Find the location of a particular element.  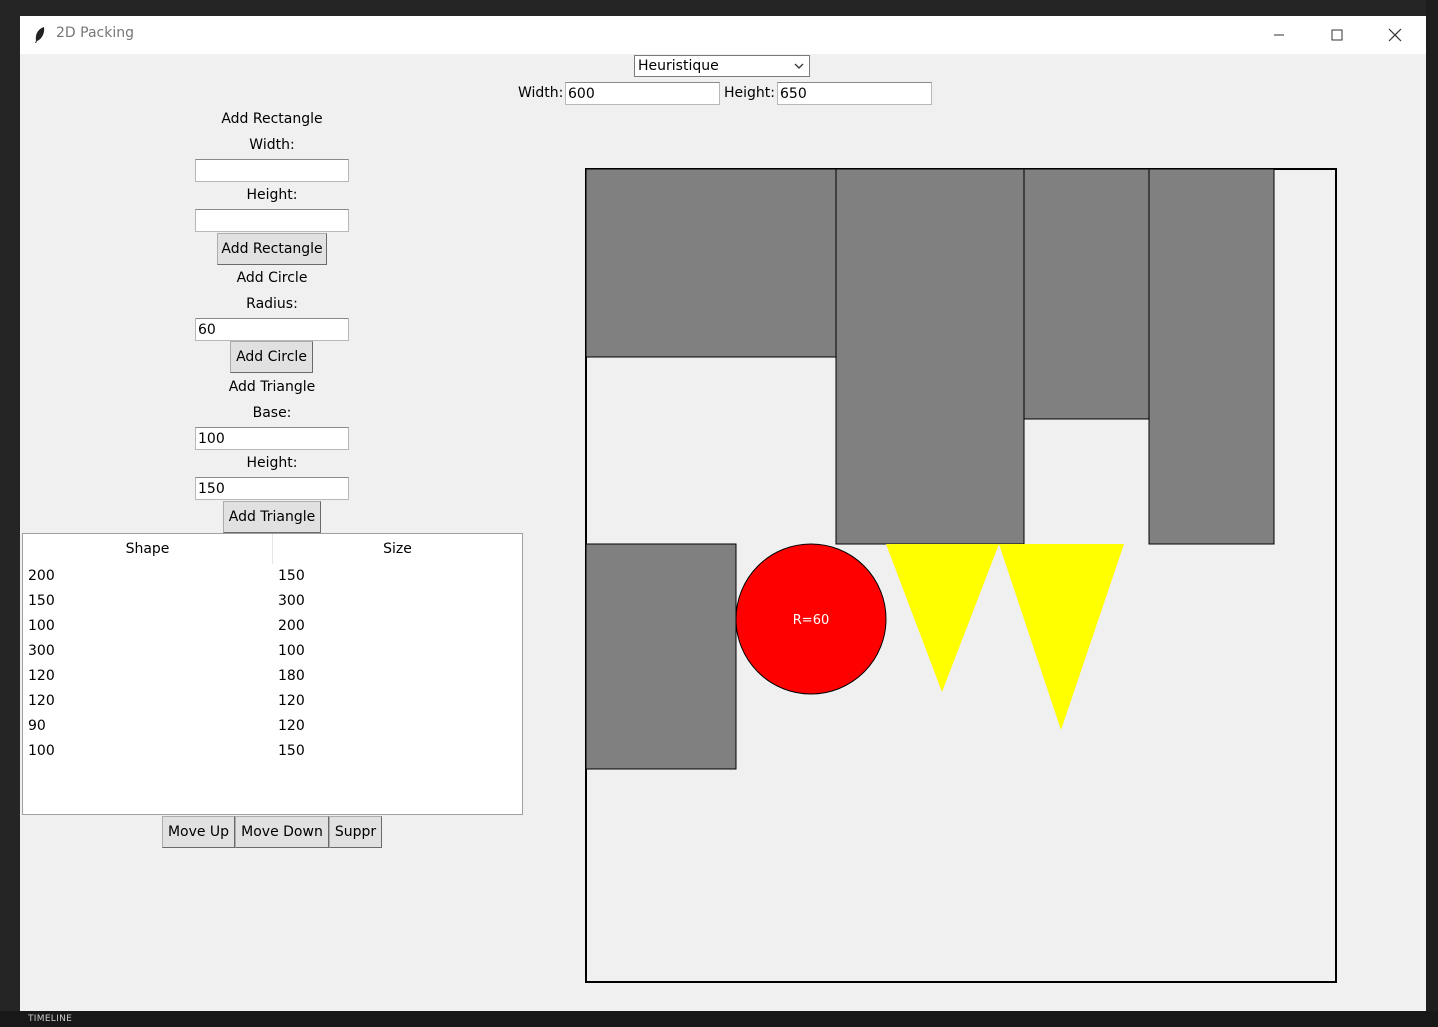

rectangle-height-input is located at coordinates (272, 220).